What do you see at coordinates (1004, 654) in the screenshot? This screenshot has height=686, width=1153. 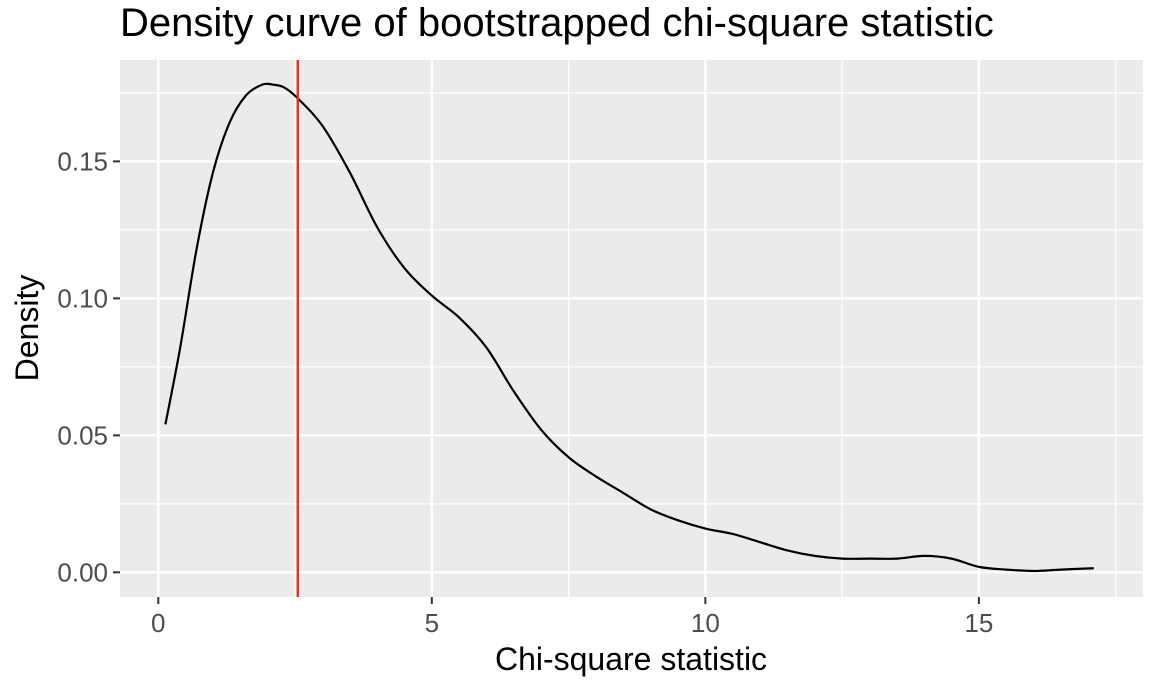 I see `watermark-text: 掘金技术社区 @ 布客飞龙` at bounding box center [1004, 654].